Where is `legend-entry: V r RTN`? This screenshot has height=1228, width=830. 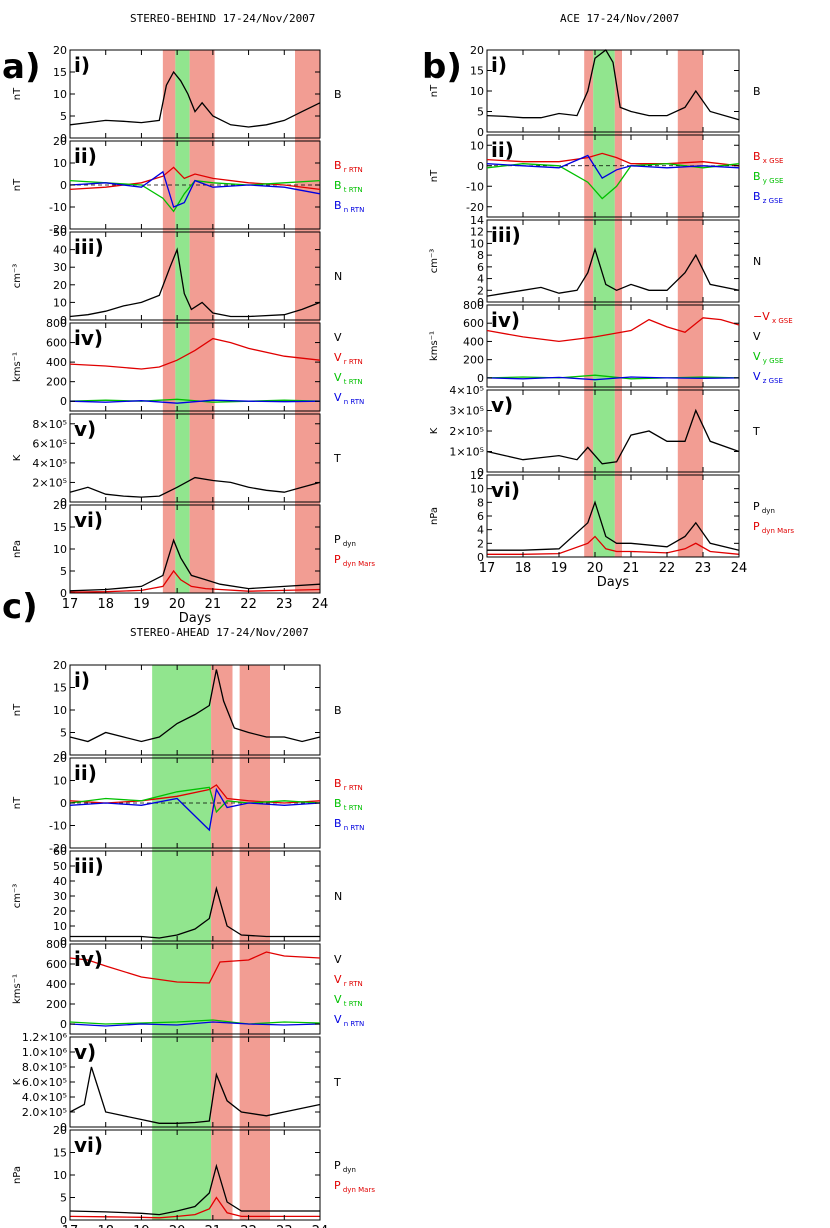
legend-entry: V r RTN is located at coordinates (348, 358).